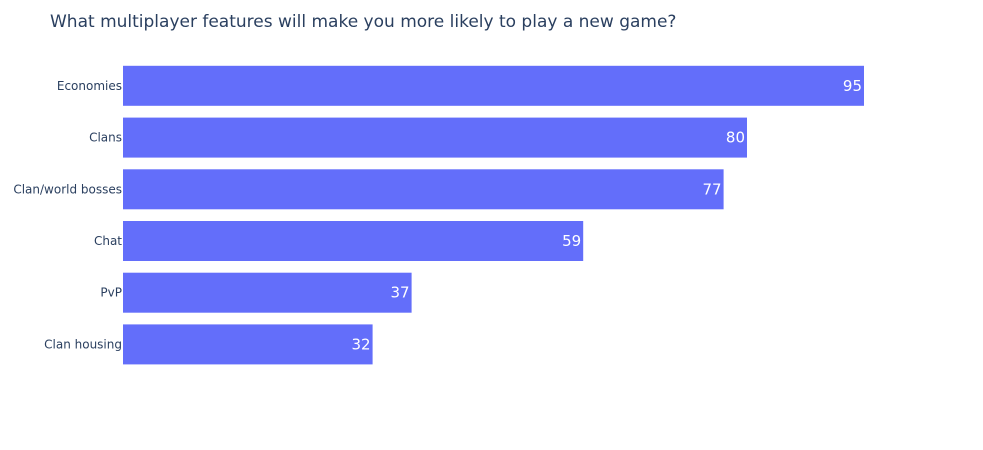 The image size is (983, 450). What do you see at coordinates (83, 344) in the screenshot?
I see `category-label-clan-housing: Clan housing` at bounding box center [83, 344].